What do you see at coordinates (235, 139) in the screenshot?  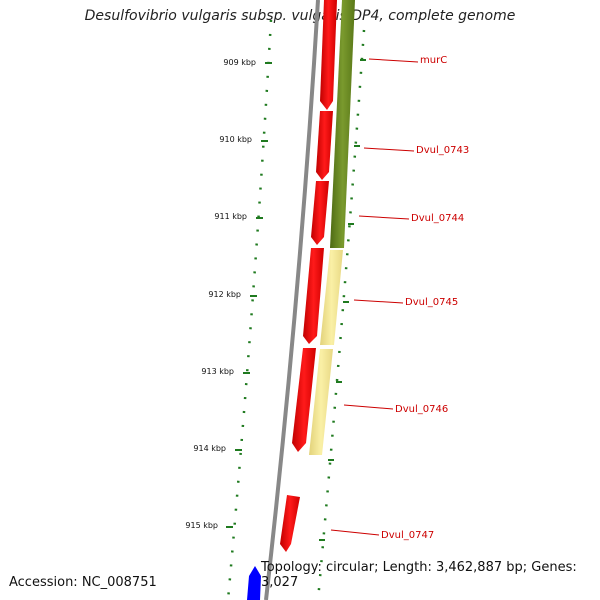 I see `tick-label: 910 kbp` at bounding box center [235, 139].